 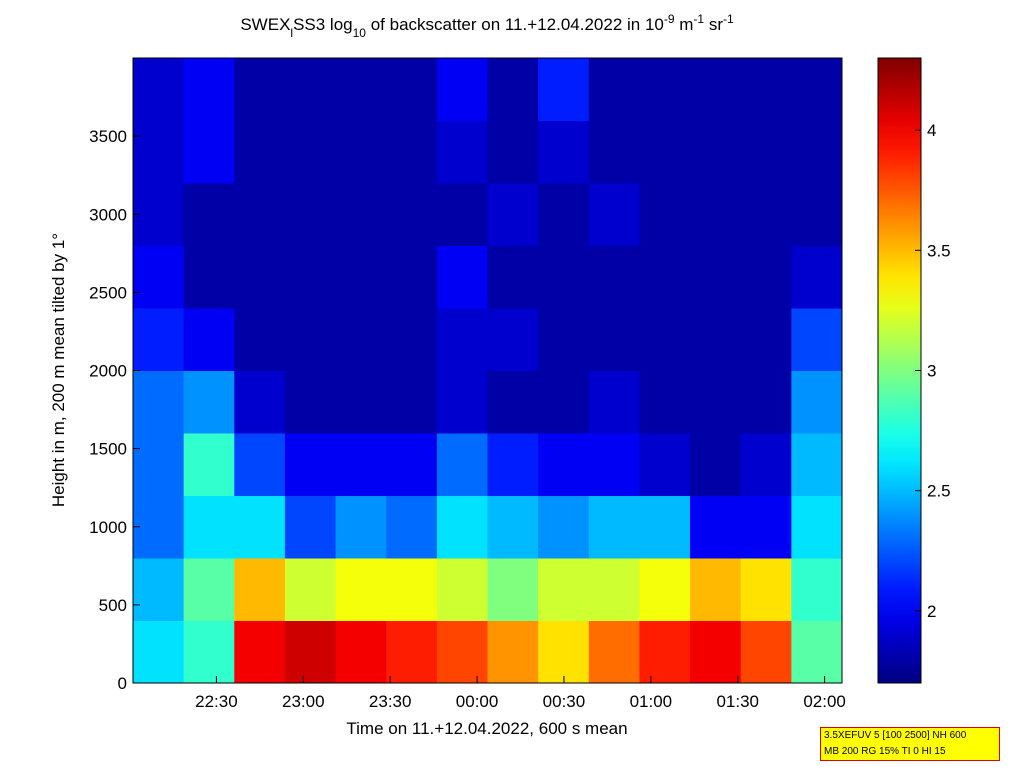 I want to click on info-line: 3.5XEFUV 5 [100 2500] NH 600, so click(x=895, y=735).